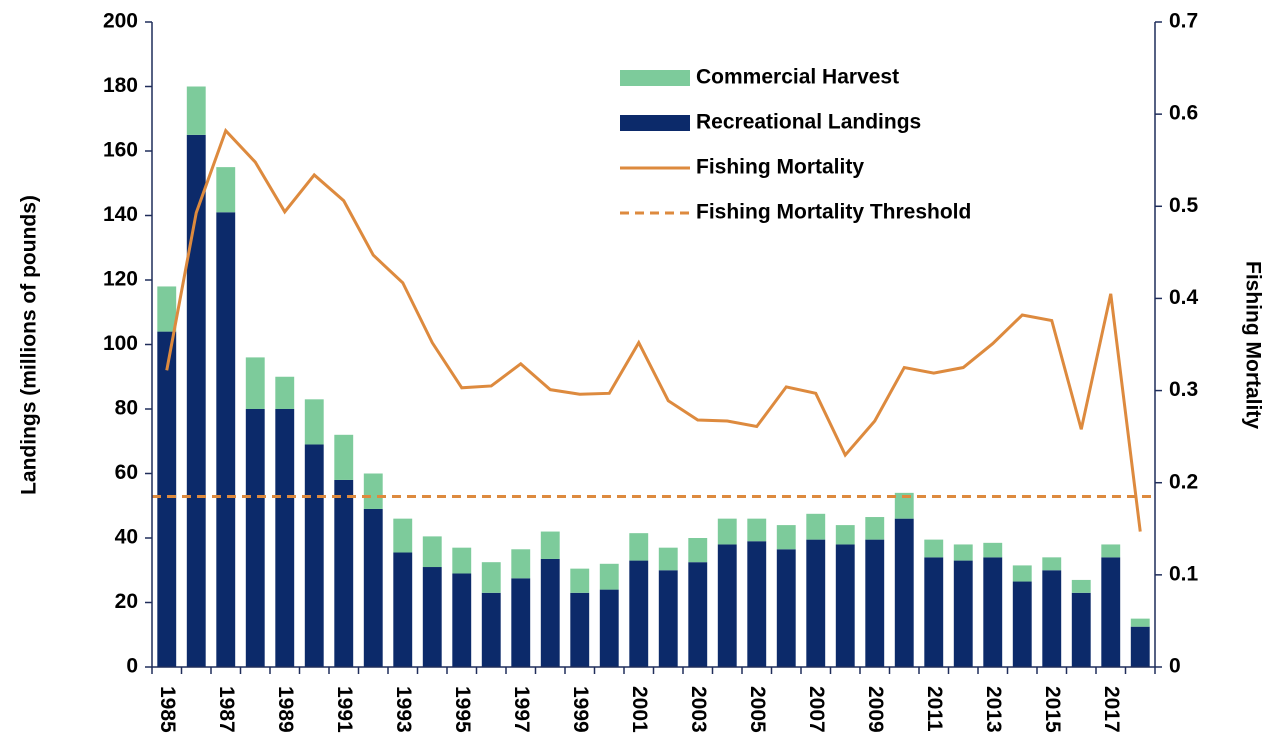 The width and height of the screenshot is (1274, 752). What do you see at coordinates (875, 709) in the screenshot?
I see `x-tick-label: 2009` at bounding box center [875, 709].